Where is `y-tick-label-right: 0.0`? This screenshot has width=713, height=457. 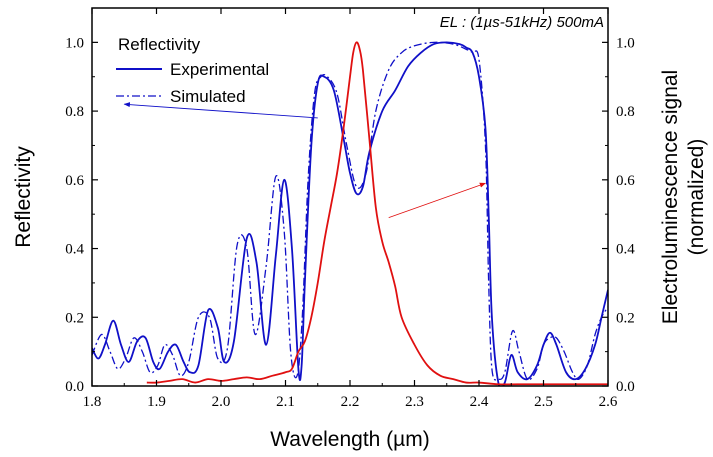
y-tick-label-right: 0.0 is located at coordinates (625, 387).